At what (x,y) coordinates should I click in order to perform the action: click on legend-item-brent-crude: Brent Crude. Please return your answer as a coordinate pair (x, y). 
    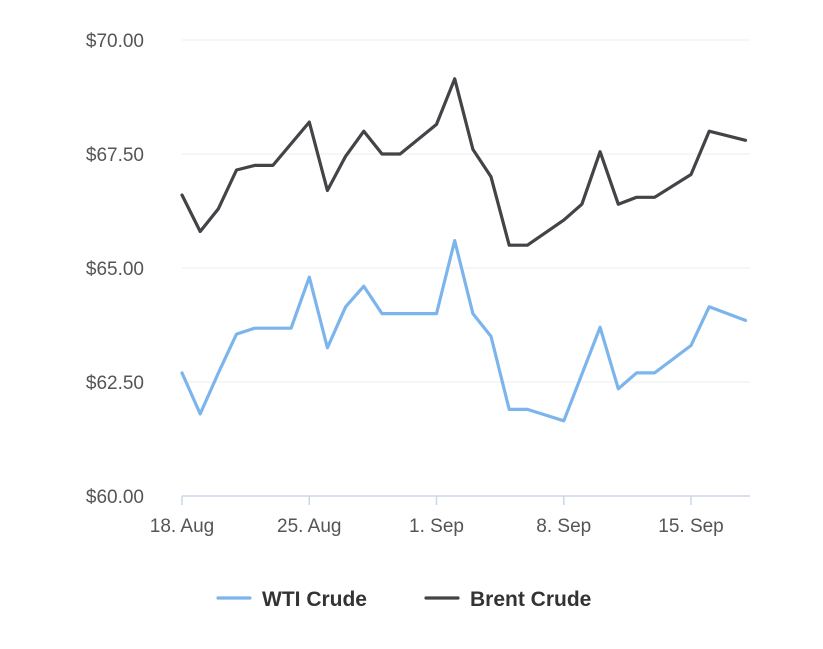
    Looking at the image, I should click on (507, 599).